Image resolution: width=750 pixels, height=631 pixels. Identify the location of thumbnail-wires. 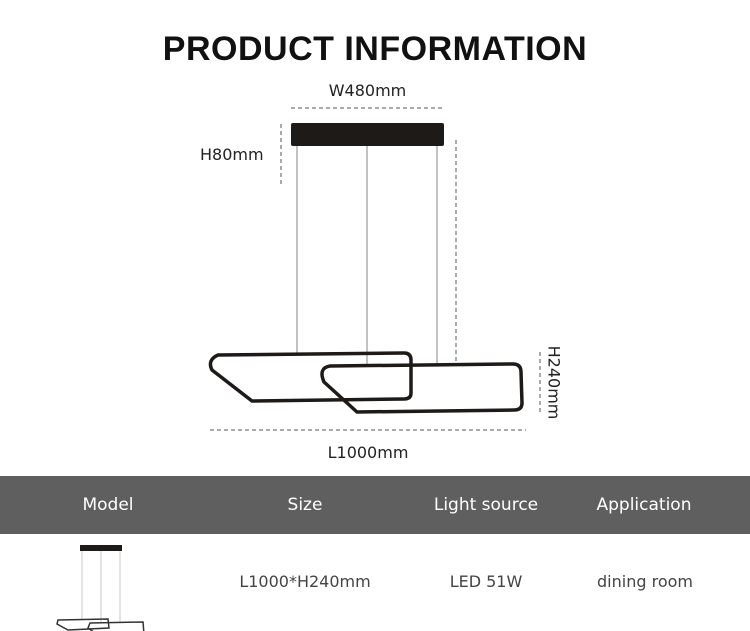
(101, 587).